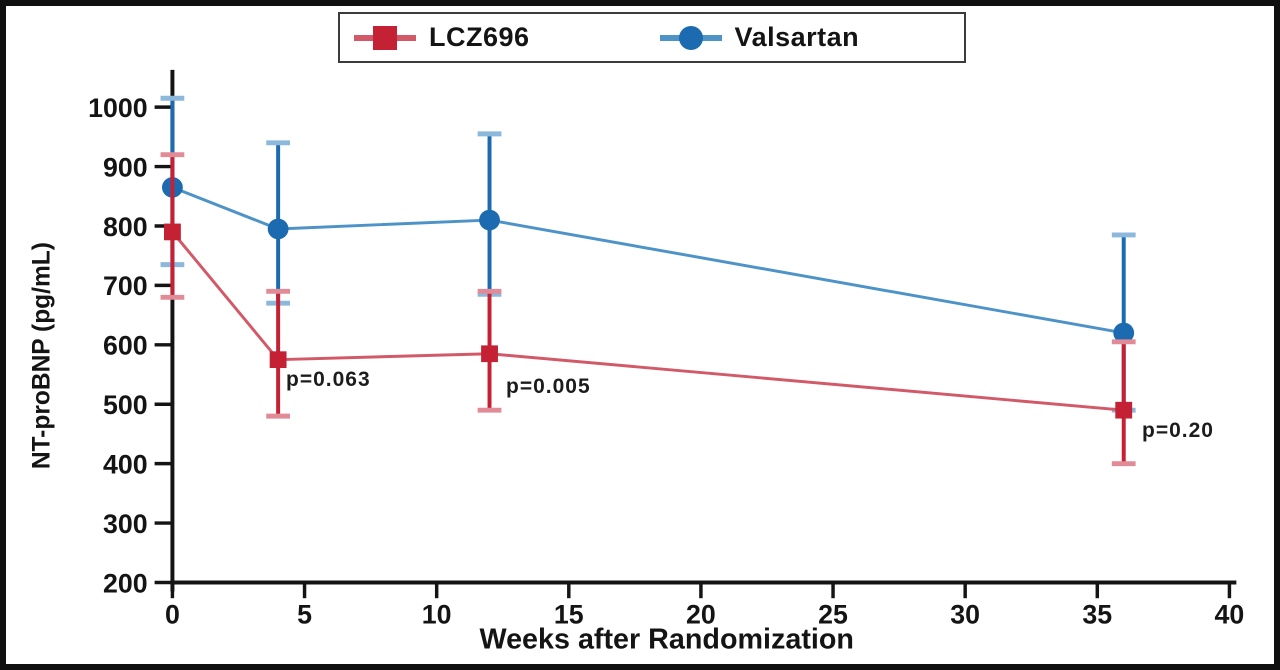 The image size is (1280, 670). Describe the element at coordinates (701, 615) in the screenshot. I see `x-tick-label: 20` at that location.